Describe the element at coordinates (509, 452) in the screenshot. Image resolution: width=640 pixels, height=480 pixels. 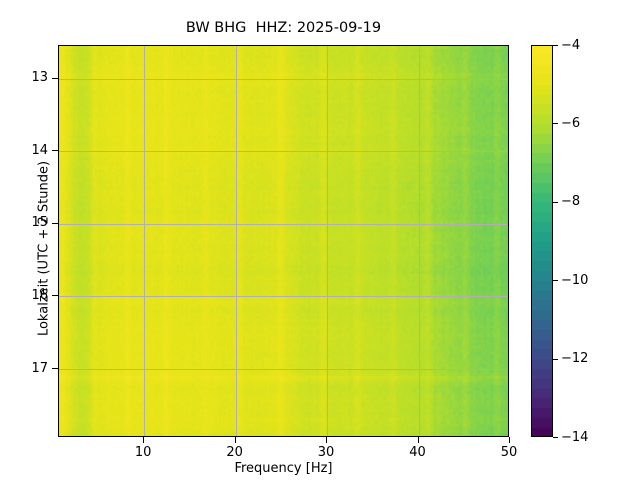
I see `x-tick-label: 50` at that location.